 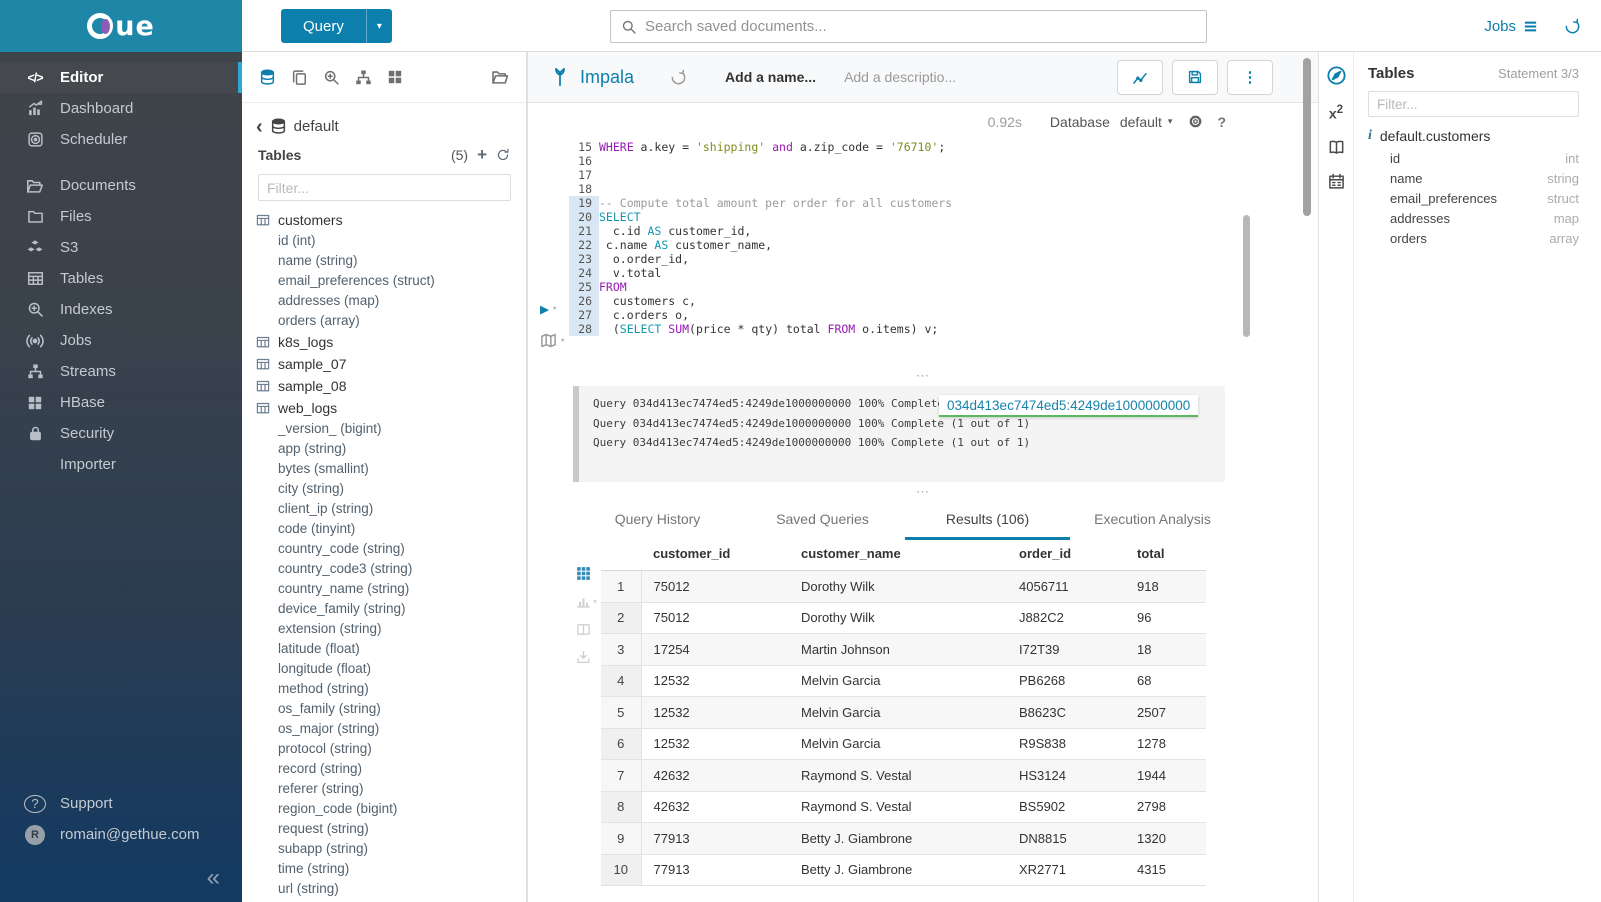 What do you see at coordinates (319, 648) in the screenshot?
I see `assist-column: latitude (float)` at bounding box center [319, 648].